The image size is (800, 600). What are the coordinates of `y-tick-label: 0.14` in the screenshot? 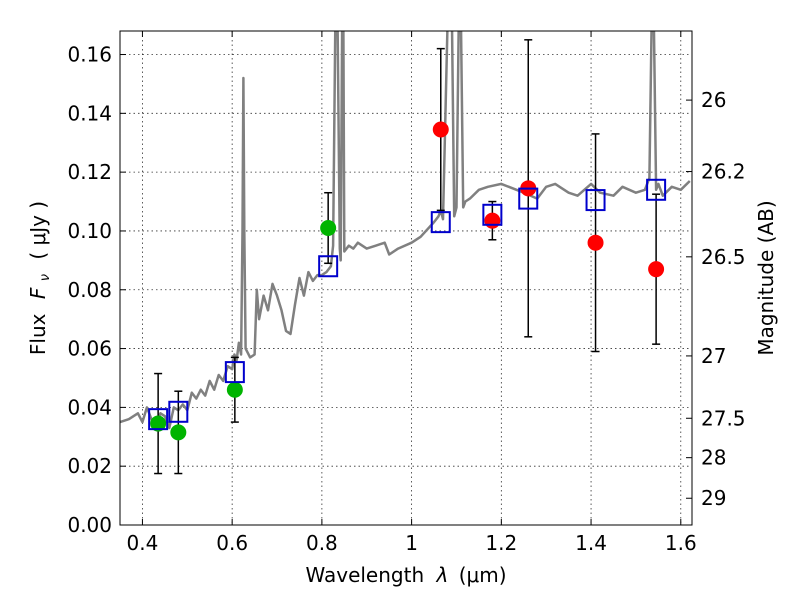 It's located at (89, 113).